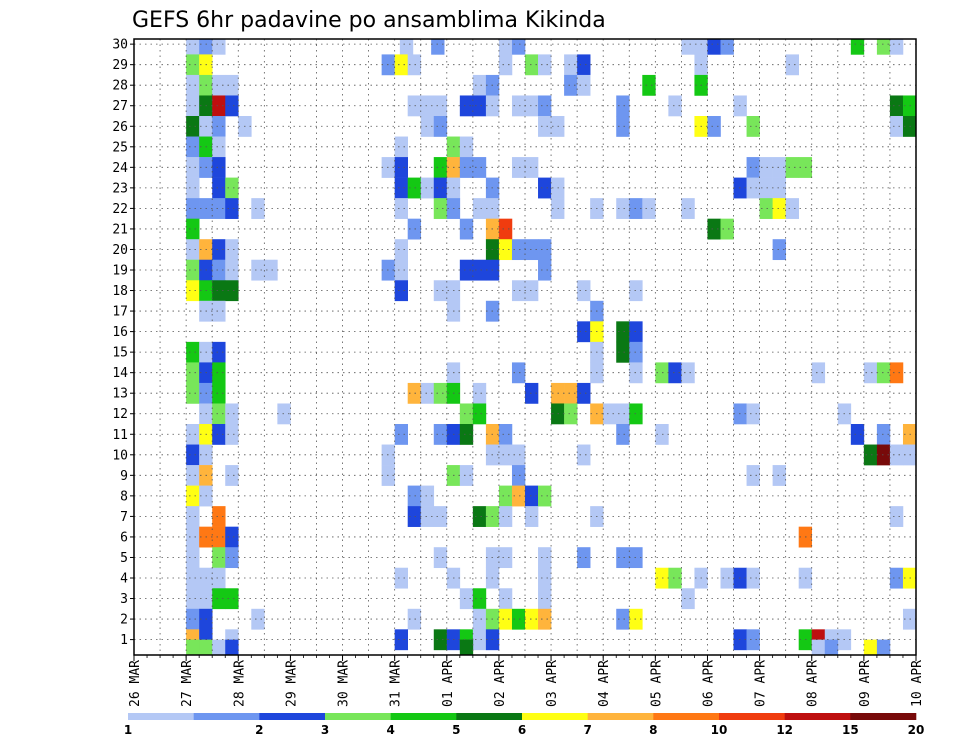 The height and width of the screenshot is (742, 960). Describe the element at coordinates (120, 65) in the screenshot. I see `y-tick-label: 29` at that location.